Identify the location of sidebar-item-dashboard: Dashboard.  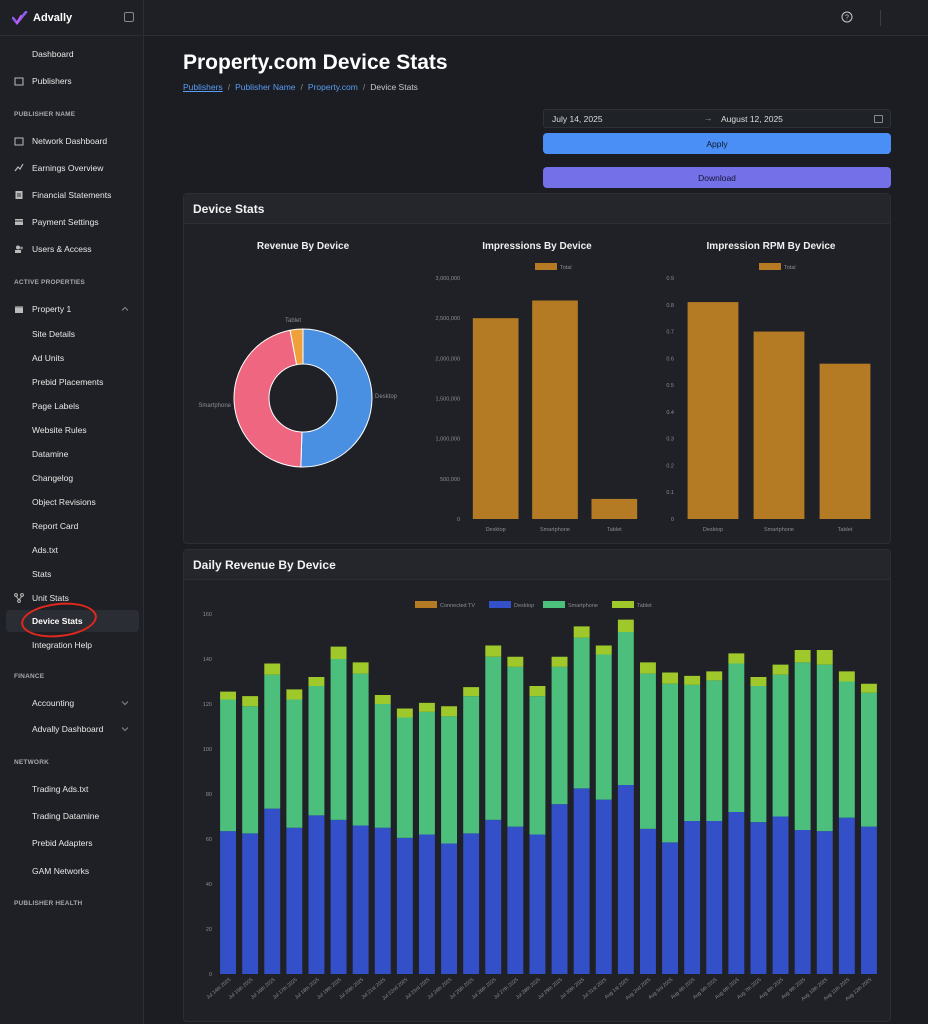
(72, 54).